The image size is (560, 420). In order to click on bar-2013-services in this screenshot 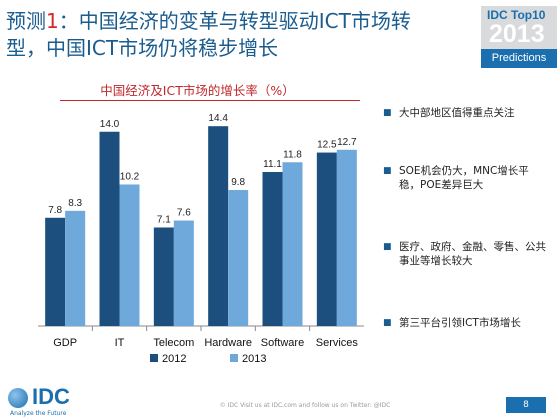, I will do `click(346, 237)`.